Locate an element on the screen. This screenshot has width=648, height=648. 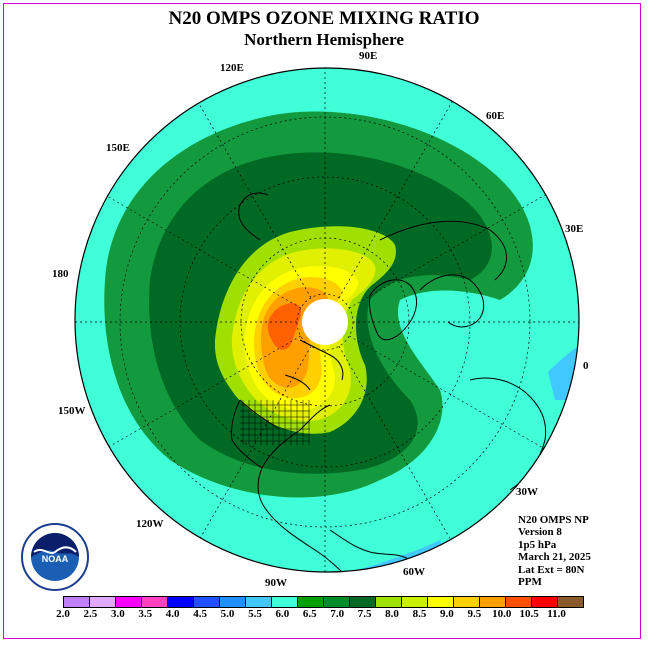
lon-label-60w: 60W is located at coordinates (414, 572).